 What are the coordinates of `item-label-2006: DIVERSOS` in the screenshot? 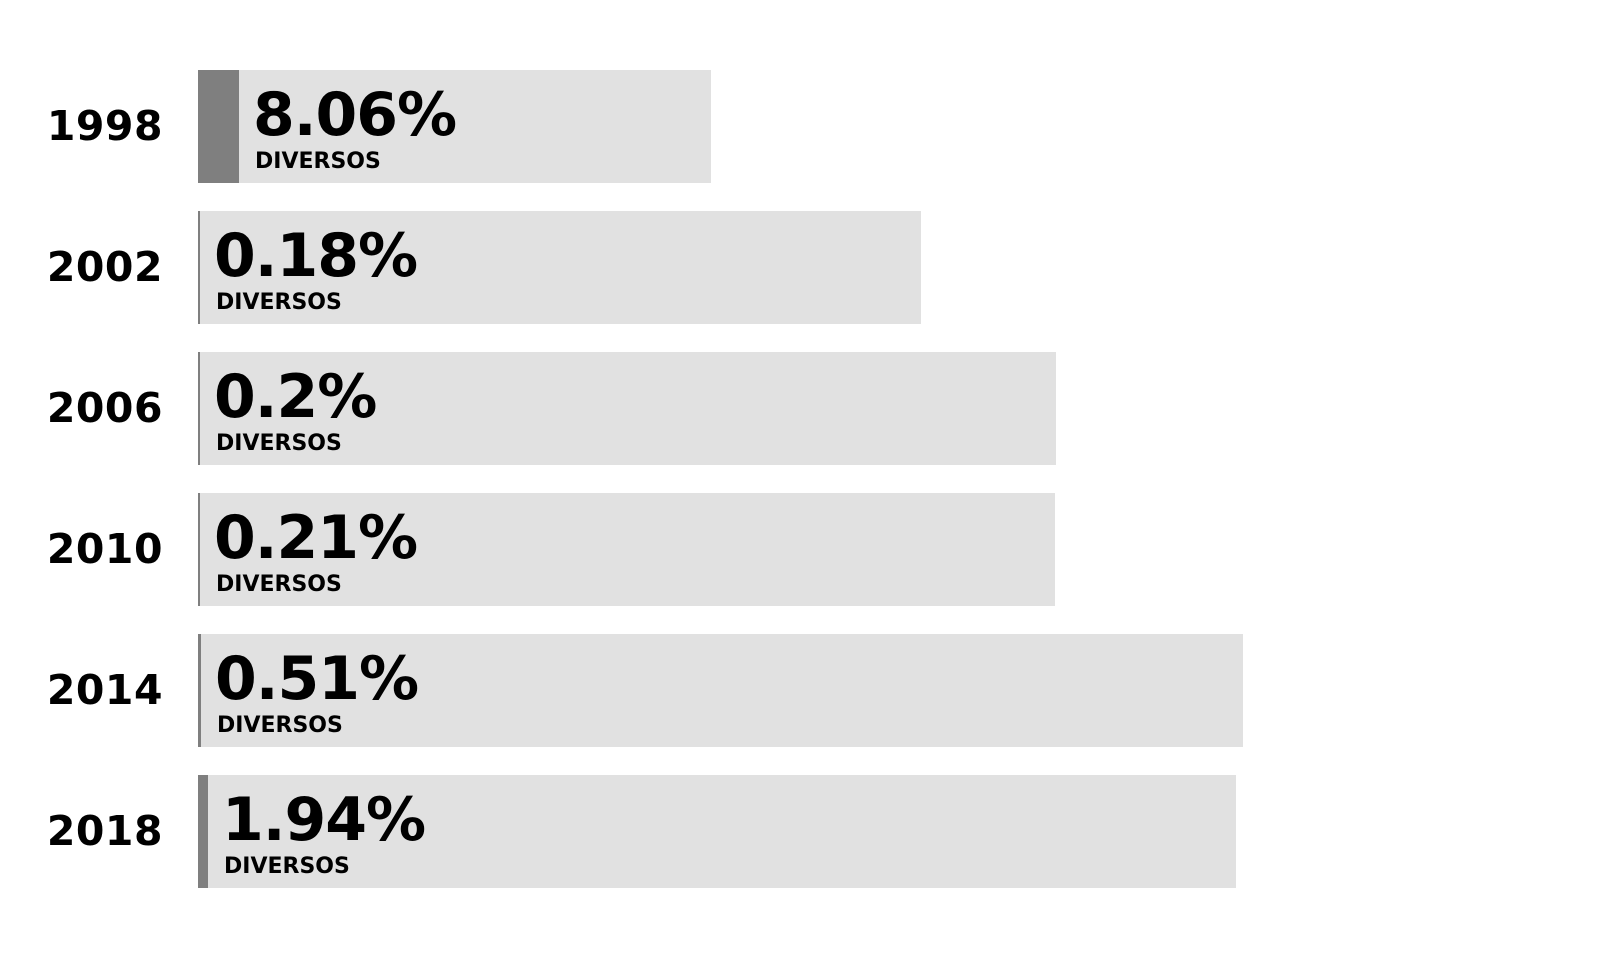 It's located at (279, 443).